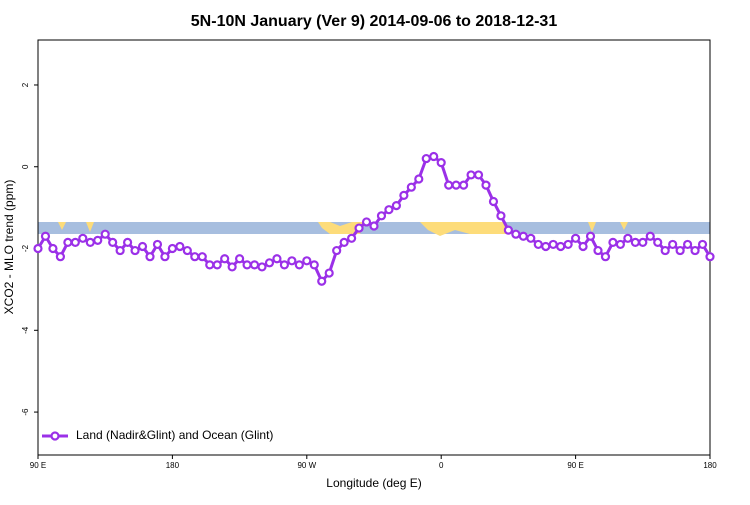 Image resolution: width=750 pixels, height=505 pixels. I want to click on legend-marker, so click(55, 436).